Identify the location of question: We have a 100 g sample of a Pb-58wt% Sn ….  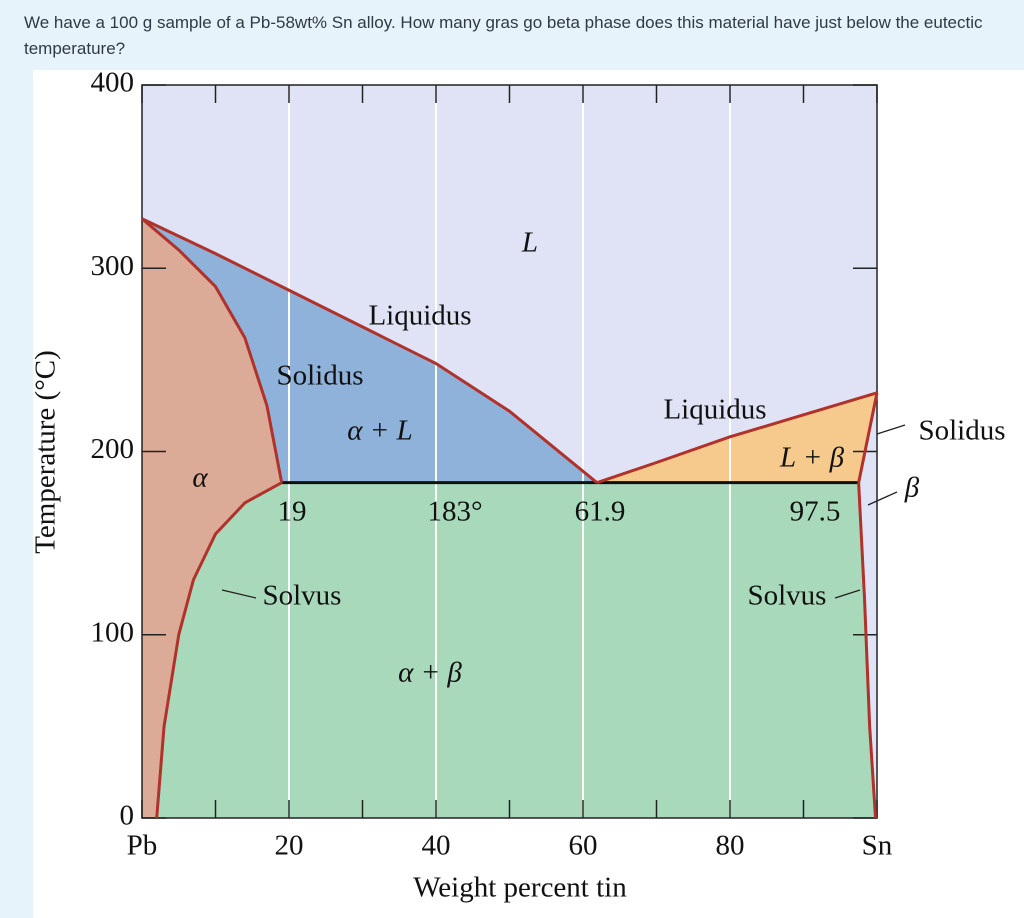
(503, 35).